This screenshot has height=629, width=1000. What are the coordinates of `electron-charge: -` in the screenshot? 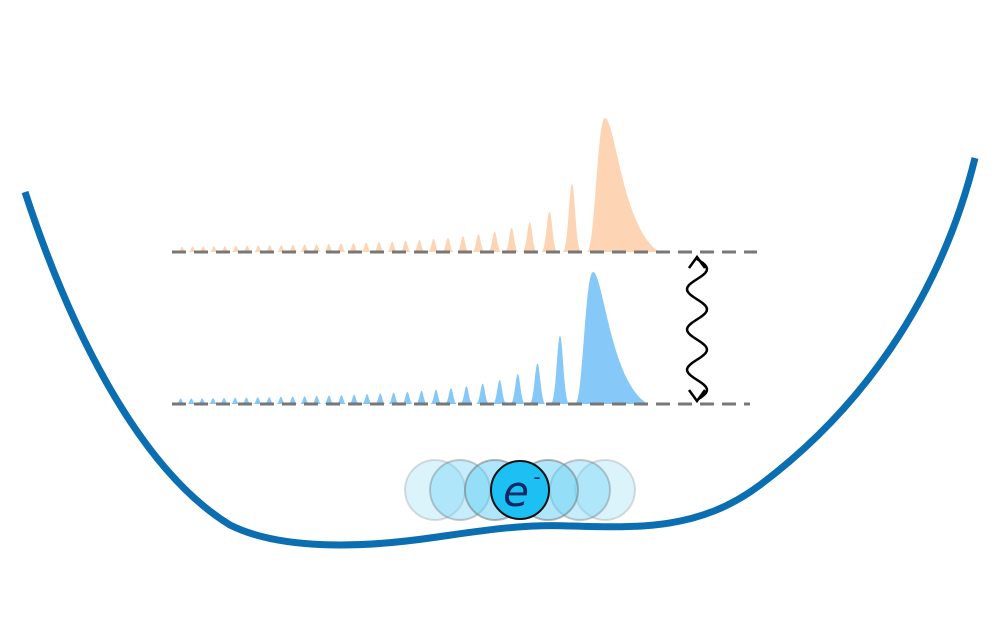 It's located at (536, 477).